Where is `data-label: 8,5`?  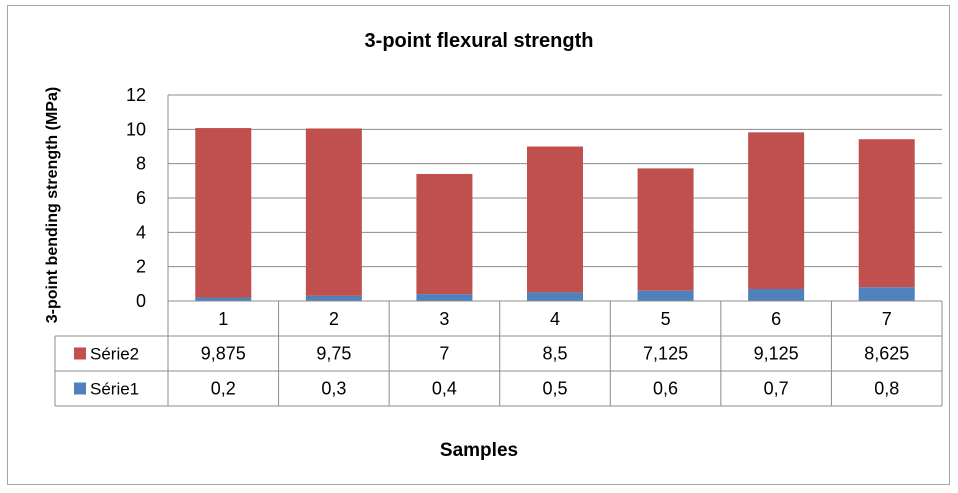
data-label: 8,5 is located at coordinates (554, 354).